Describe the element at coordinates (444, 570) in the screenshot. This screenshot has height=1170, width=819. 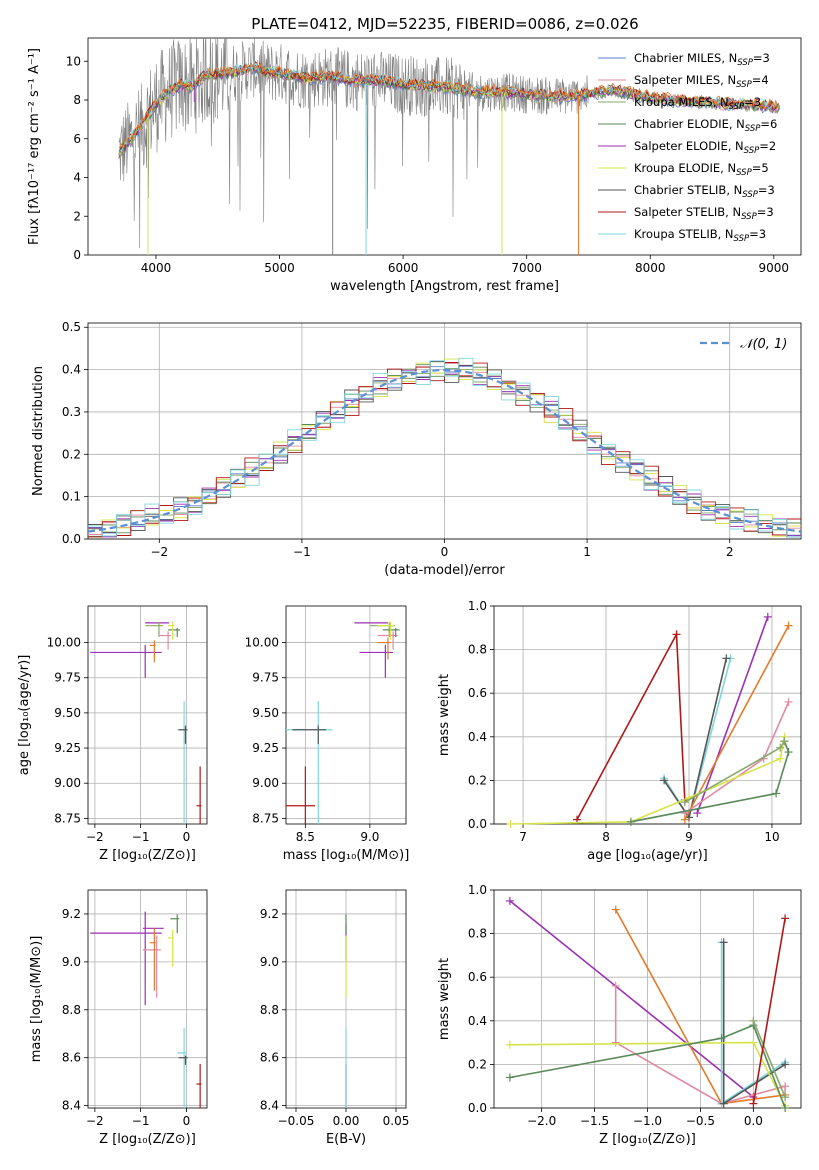
I see `x-axis-label: (data-model)/error` at that location.